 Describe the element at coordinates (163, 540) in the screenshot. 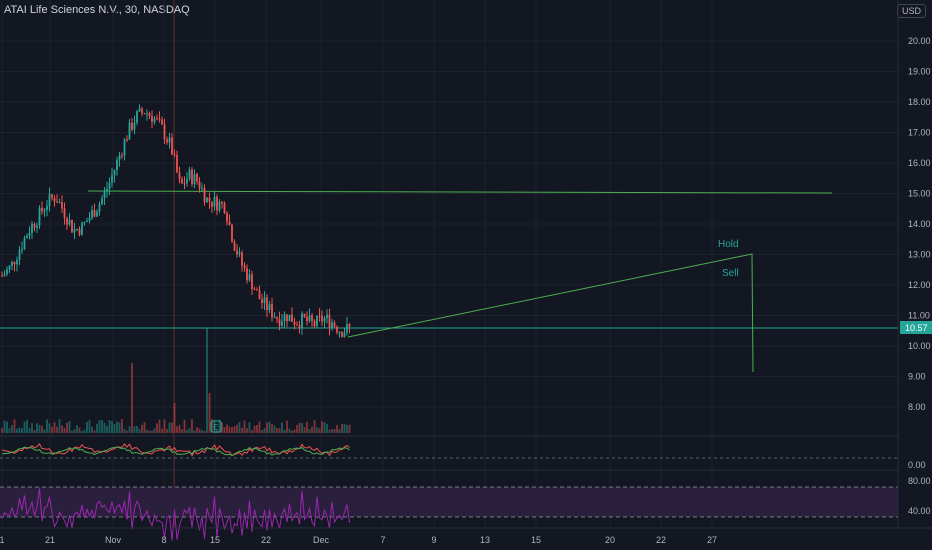

I see `time-tick: 8` at that location.